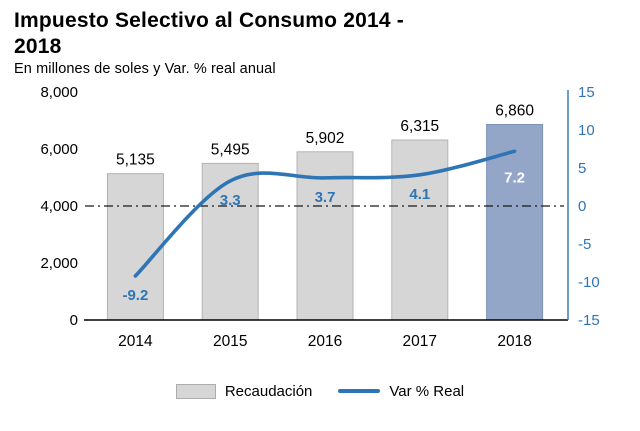 Image resolution: width=640 pixels, height=431 pixels. What do you see at coordinates (59, 263) in the screenshot?
I see `left-axis-tick-label: 2,000` at bounding box center [59, 263].